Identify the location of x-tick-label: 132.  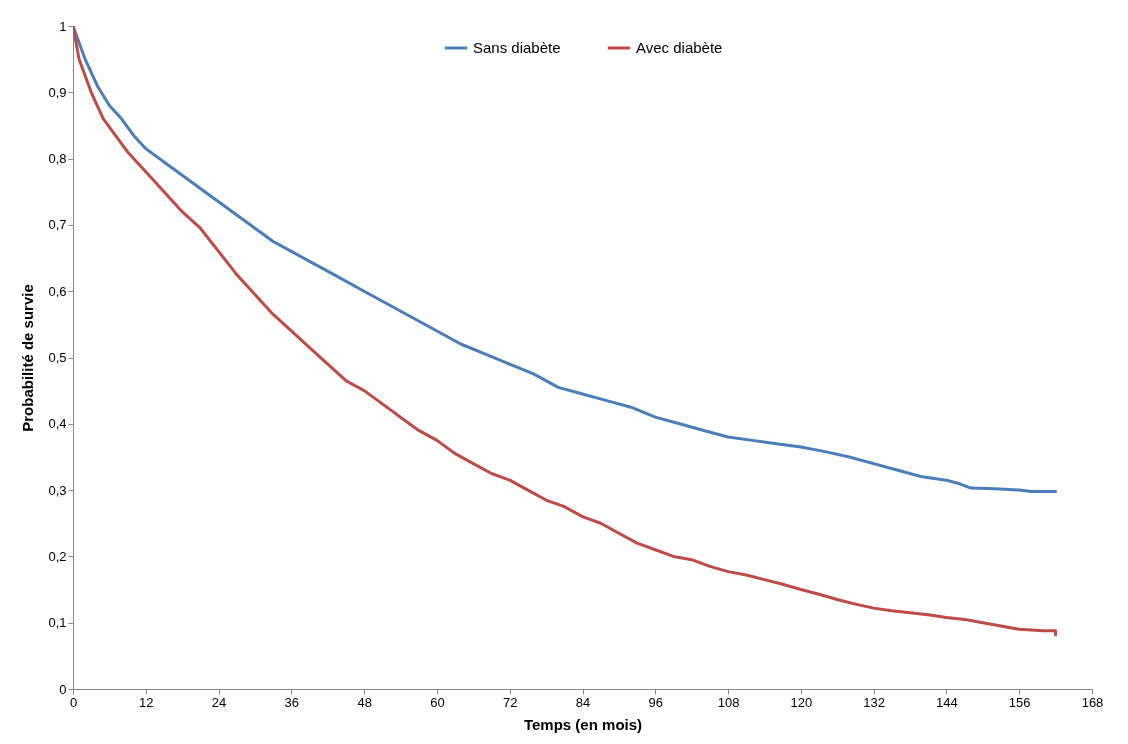
(874, 702).